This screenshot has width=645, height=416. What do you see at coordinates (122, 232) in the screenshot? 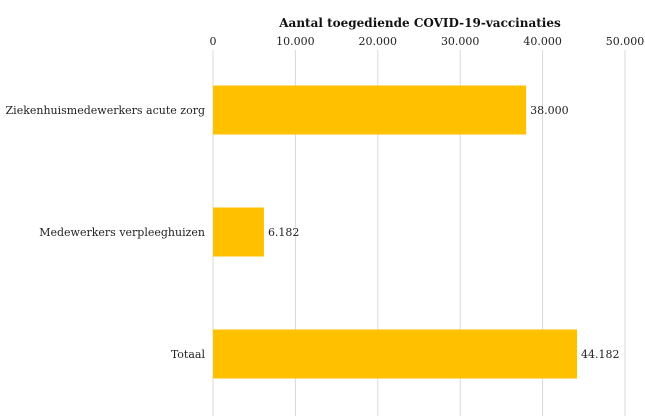
I see `category-label: Medewerkers verpleeghuizen` at bounding box center [122, 232].